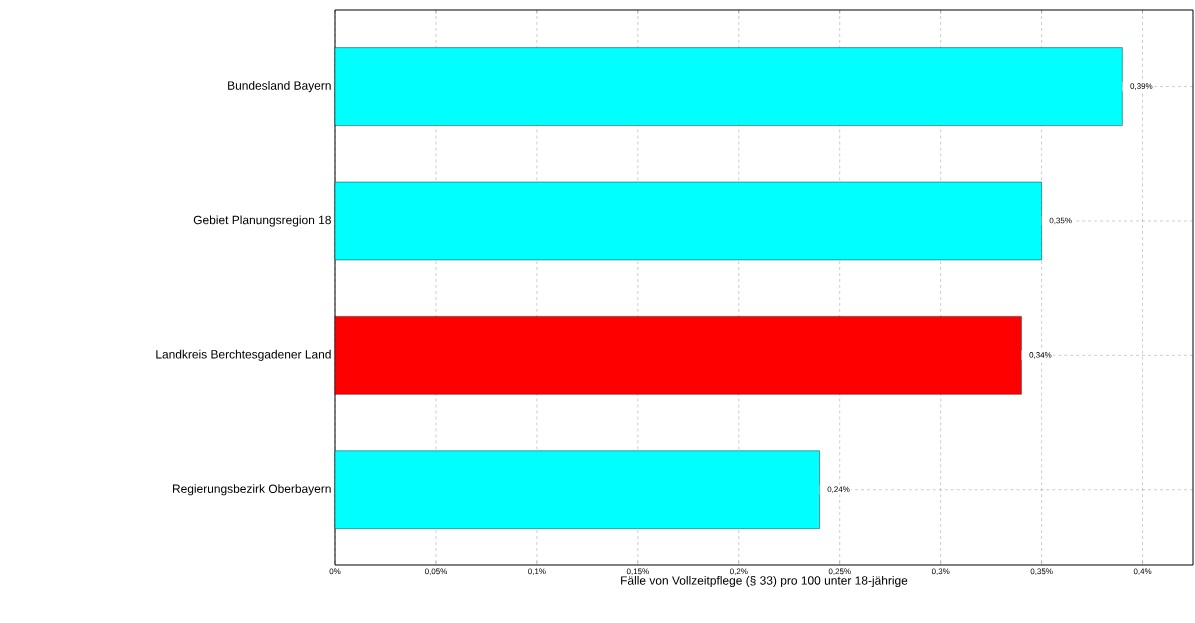 The width and height of the screenshot is (1195, 623). I want to click on y-tick-label: Gebiet Planungsregion 18, so click(262, 221).